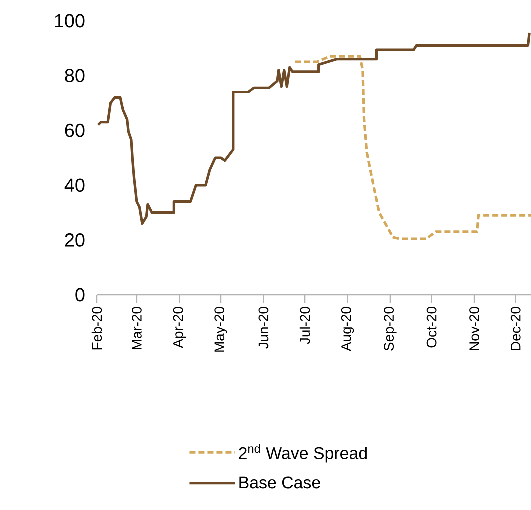 The height and width of the screenshot is (510, 531). Describe the element at coordinates (515, 328) in the screenshot. I see `x-tick-label: Dec-20` at that location.